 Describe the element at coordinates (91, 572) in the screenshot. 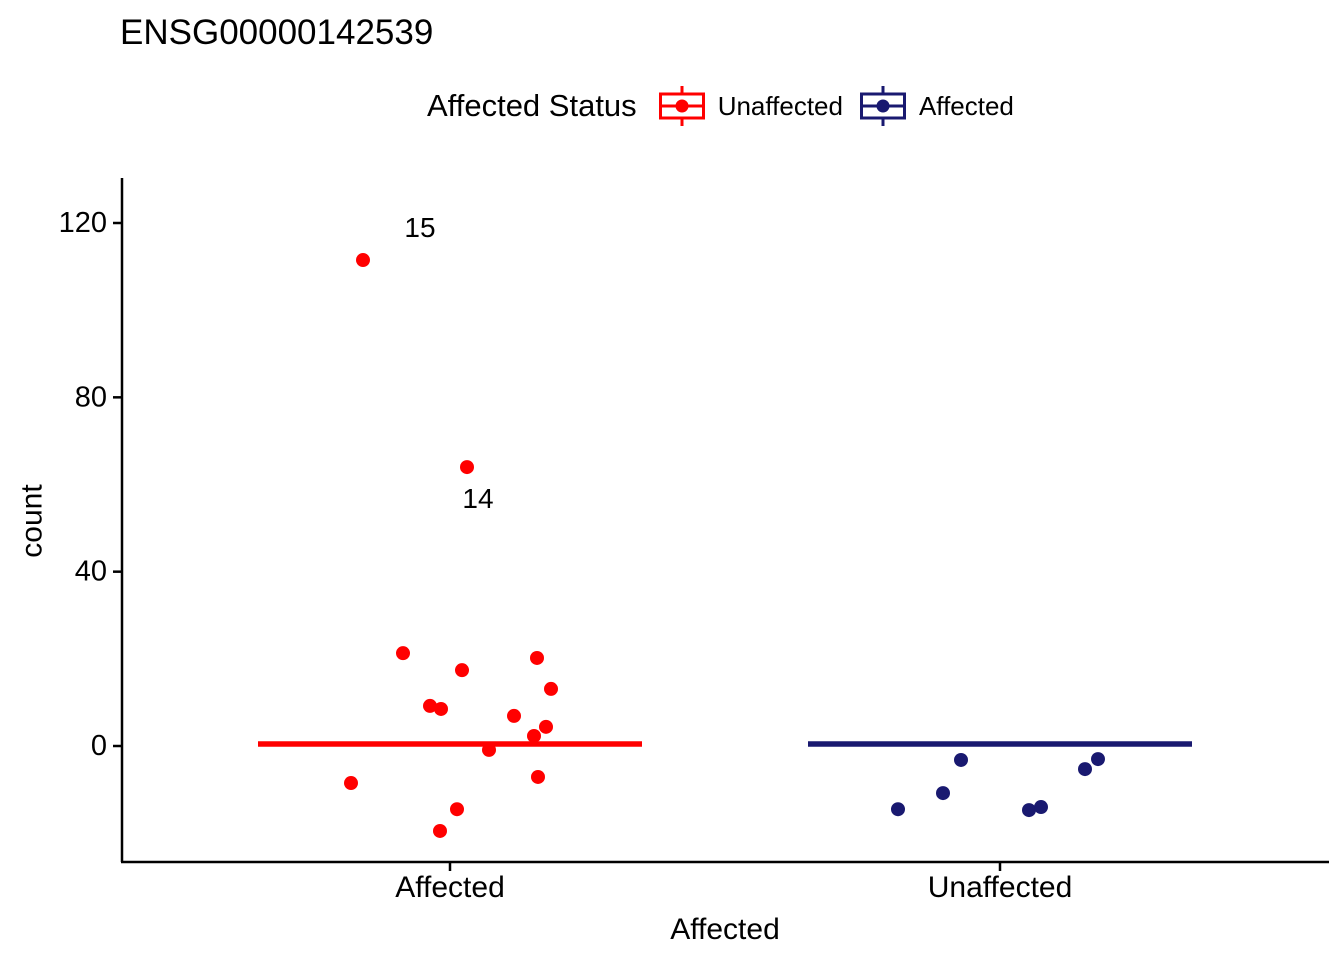

I see `y-tick-label: 40` at that location.